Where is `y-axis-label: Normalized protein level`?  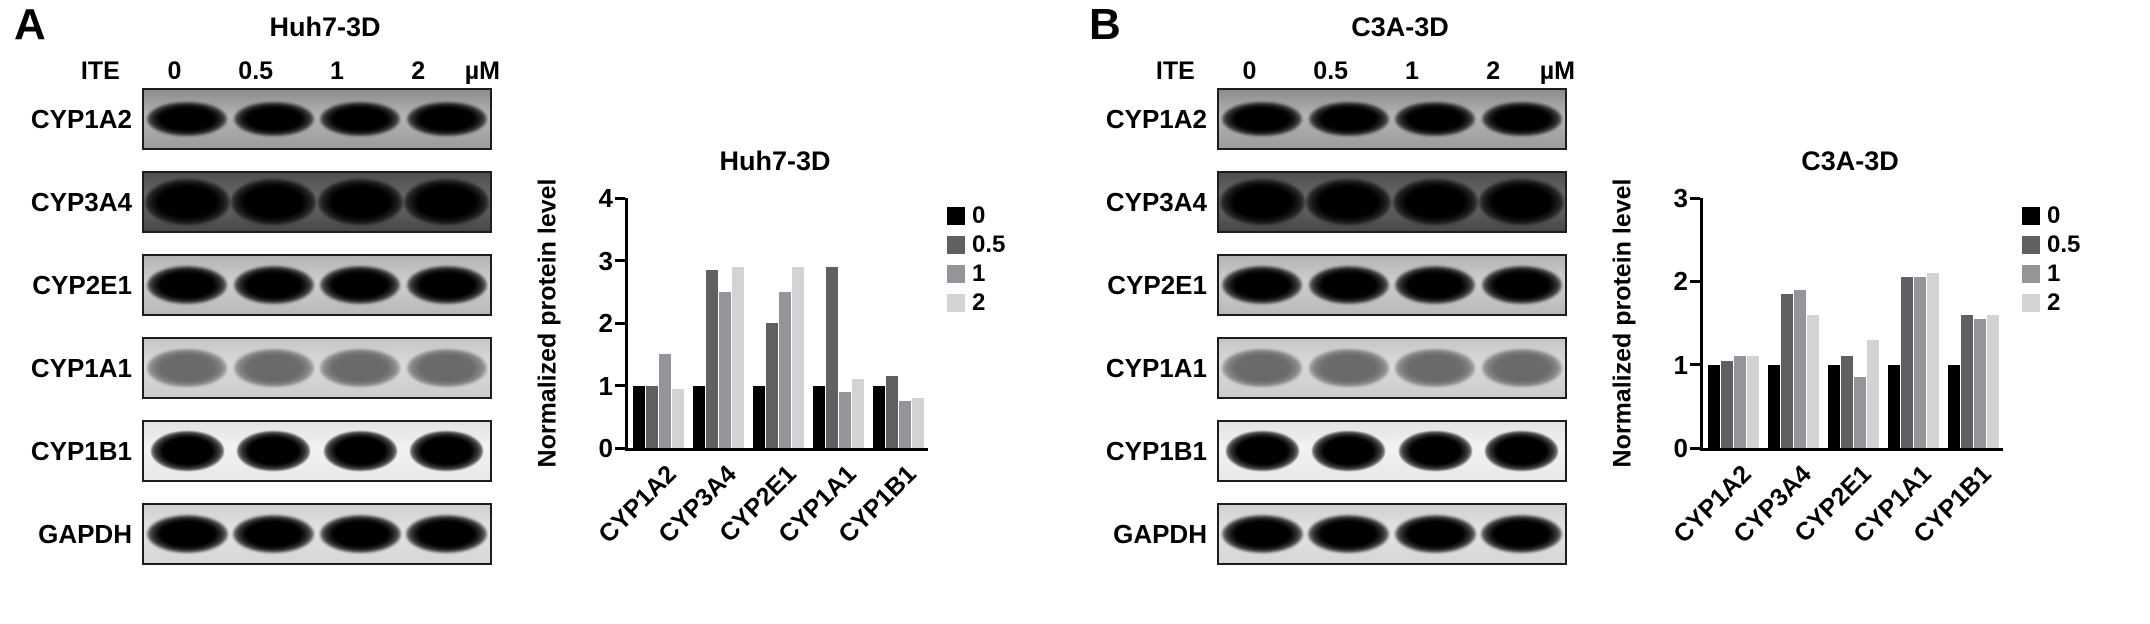
y-axis-label: Normalized protein level is located at coordinates (547, 323).